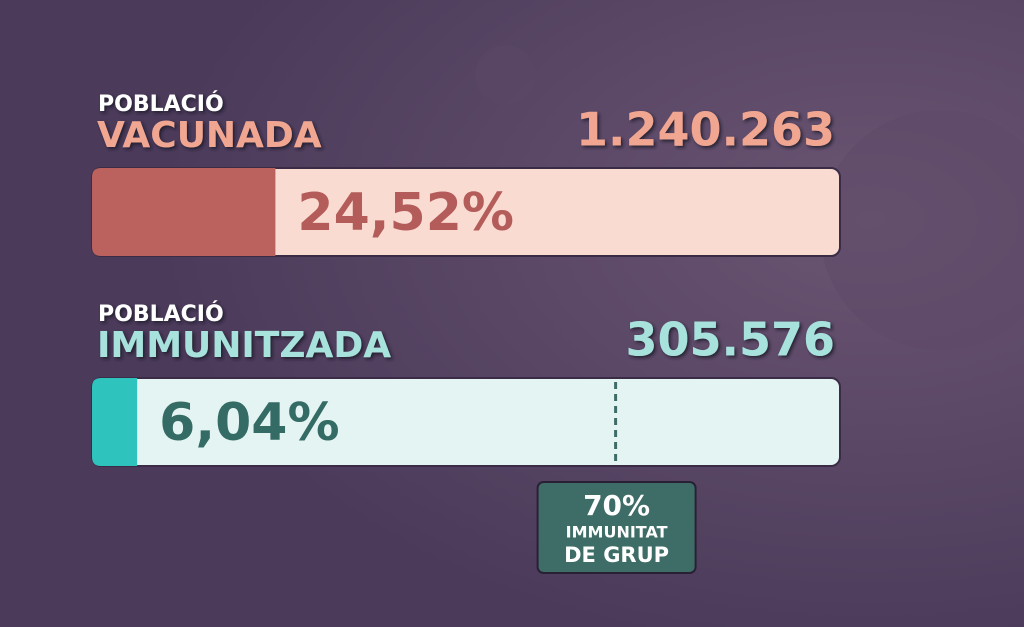 The image size is (1024, 627). I want to click on threshold-text: DE GRUP, so click(616, 555).